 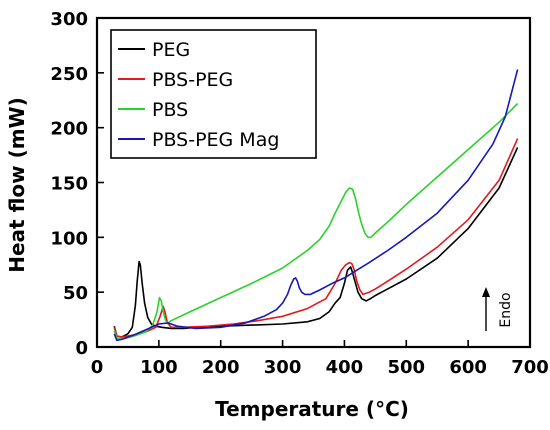 I want to click on legend-label-3: PBS-PEG Mag, so click(x=215, y=140).